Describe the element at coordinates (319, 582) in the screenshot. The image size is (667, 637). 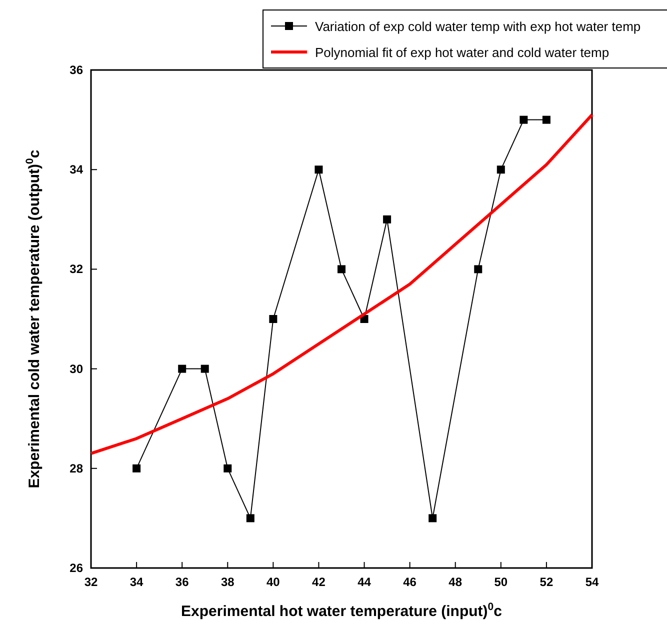
I see `x-tick-label: 42` at that location.